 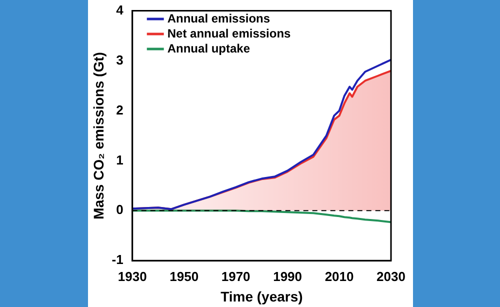 I want to click on x-tick-label: 2010, so click(x=339, y=276).